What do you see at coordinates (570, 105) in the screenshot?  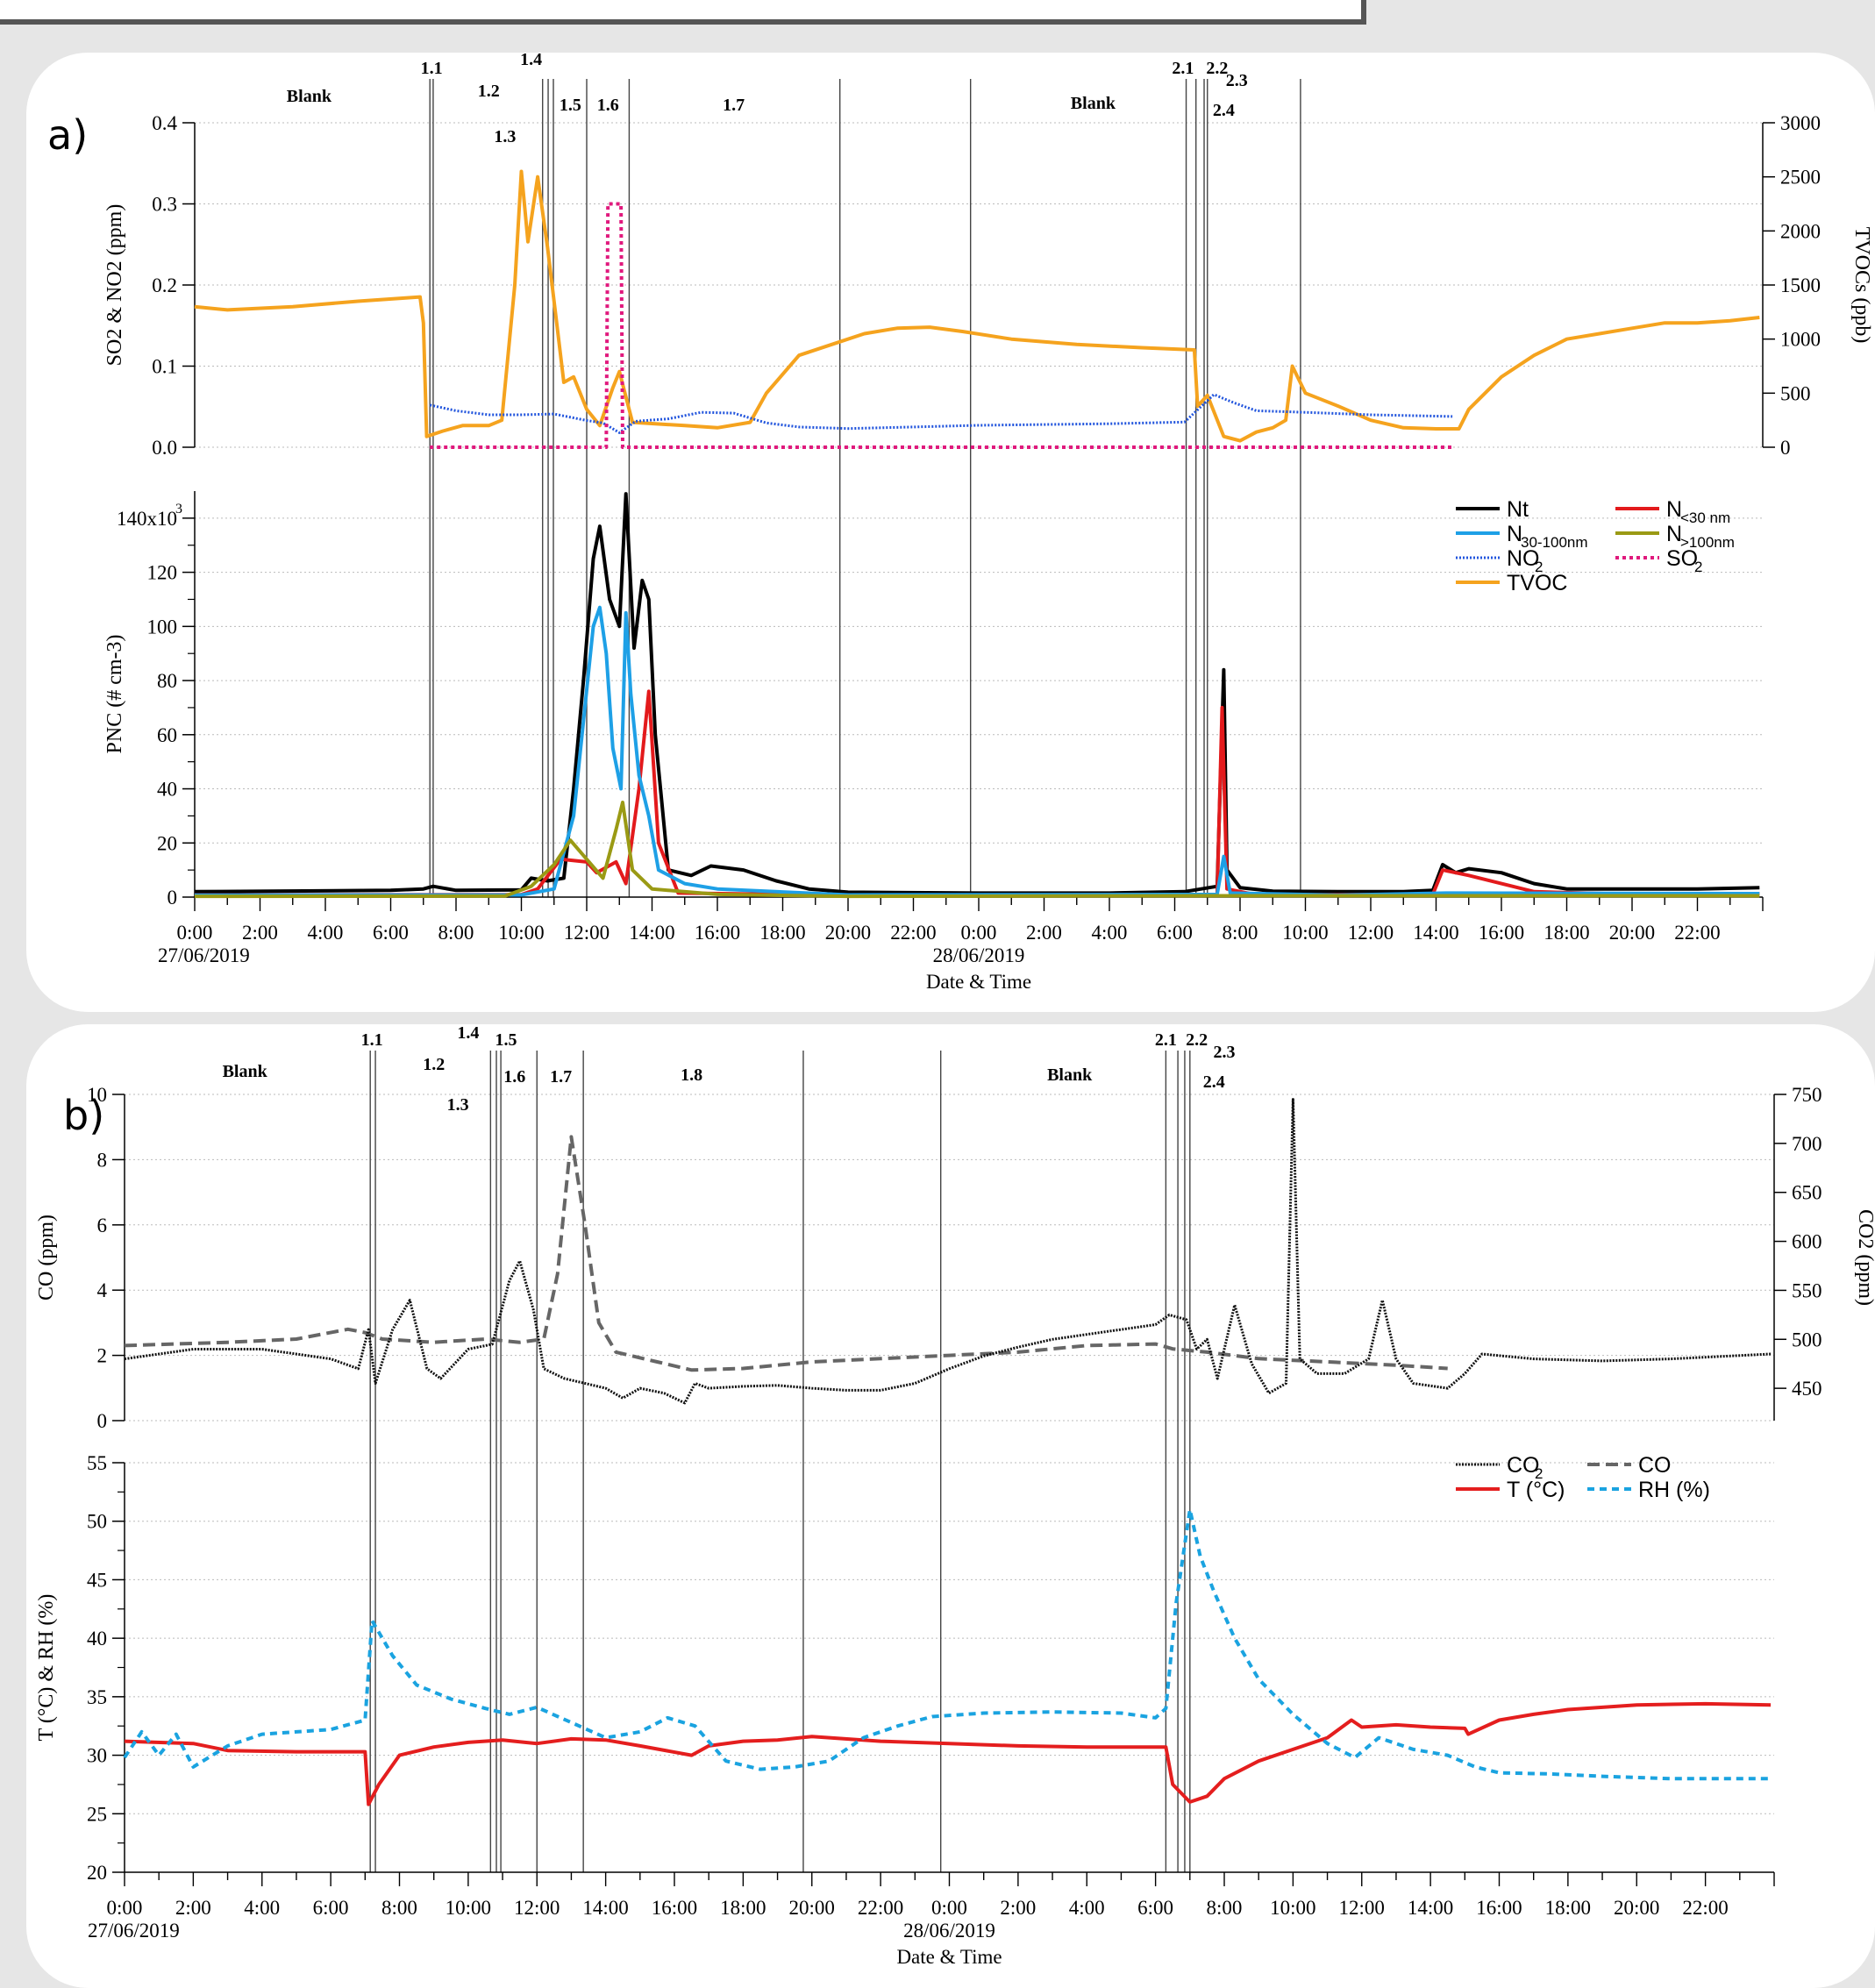 I see `chart-a-phase-label: 1.5` at bounding box center [570, 105].